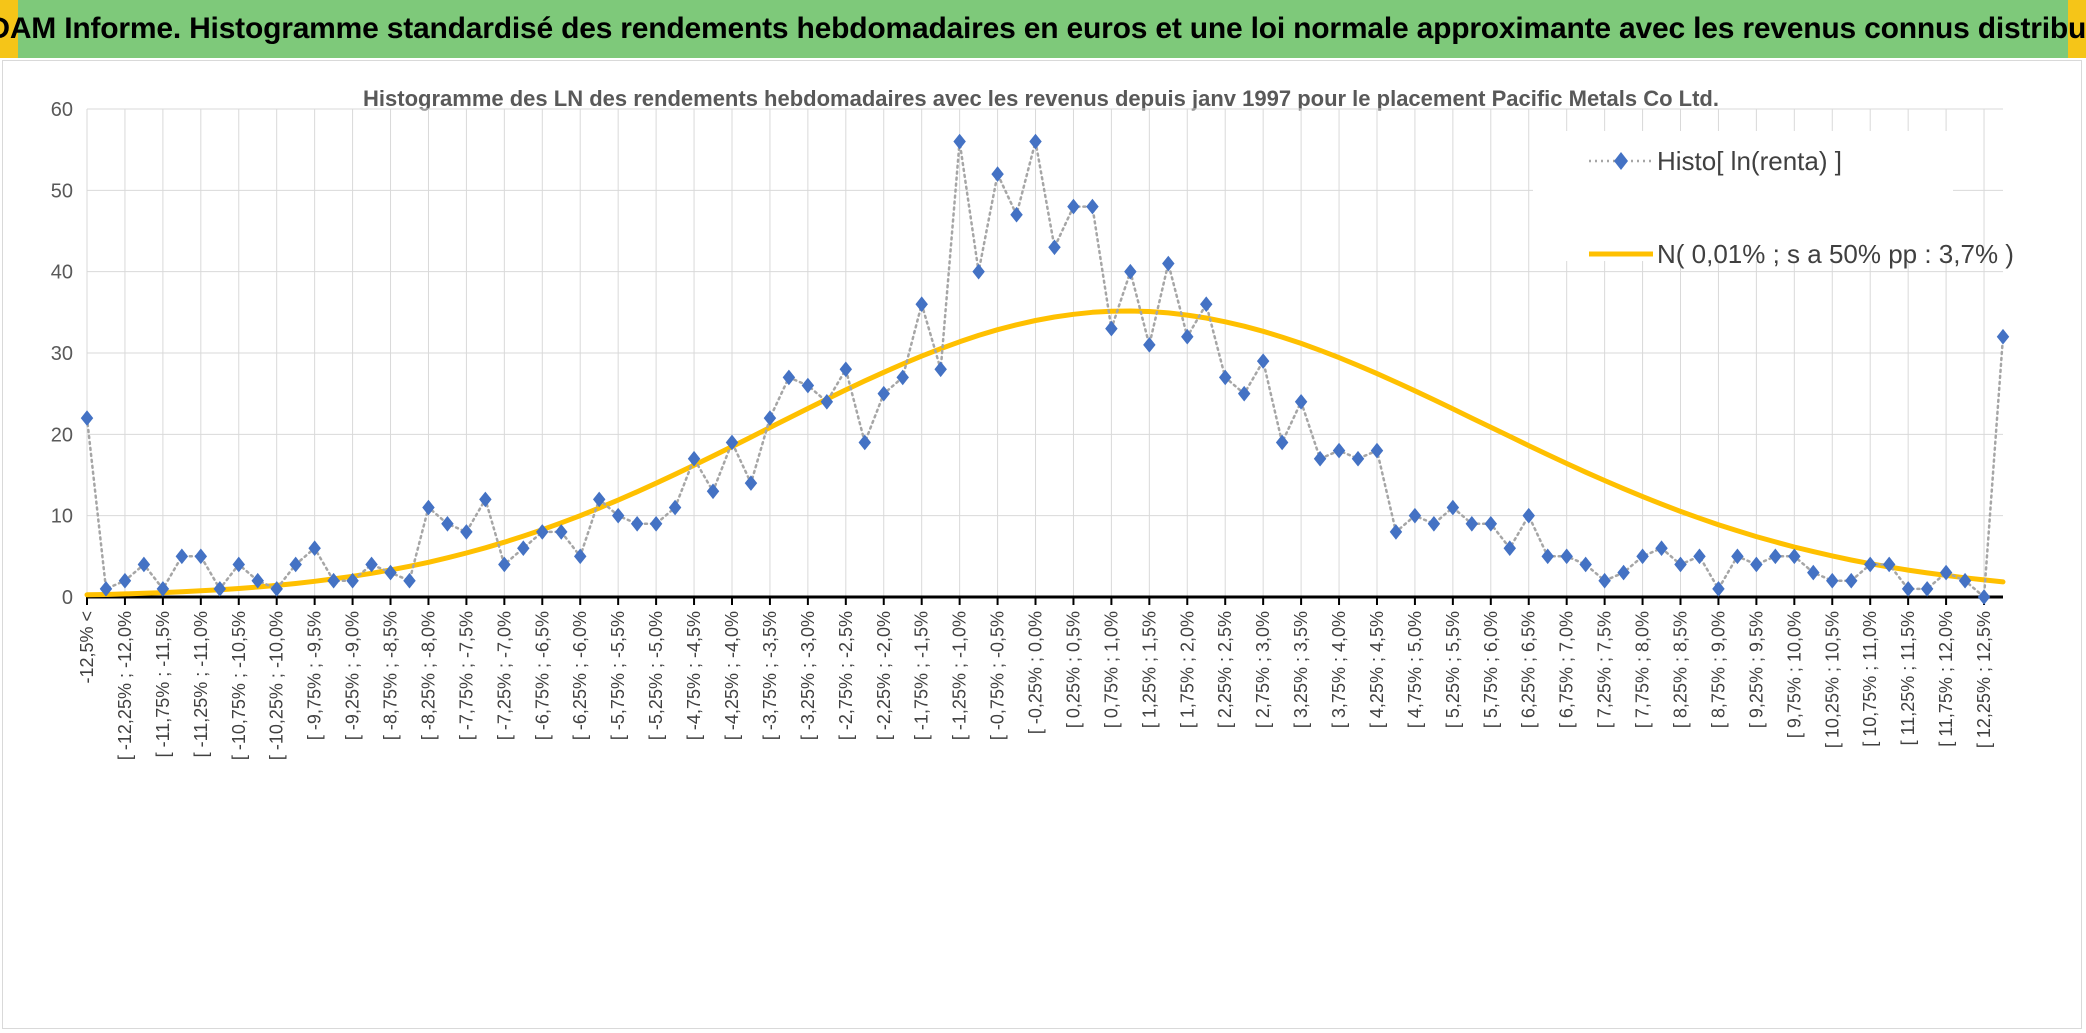 The width and height of the screenshot is (2086, 1033). What do you see at coordinates (1149, 669) in the screenshot?
I see `x-tick-label: [ 1,25% ; 1,5%` at bounding box center [1149, 669].